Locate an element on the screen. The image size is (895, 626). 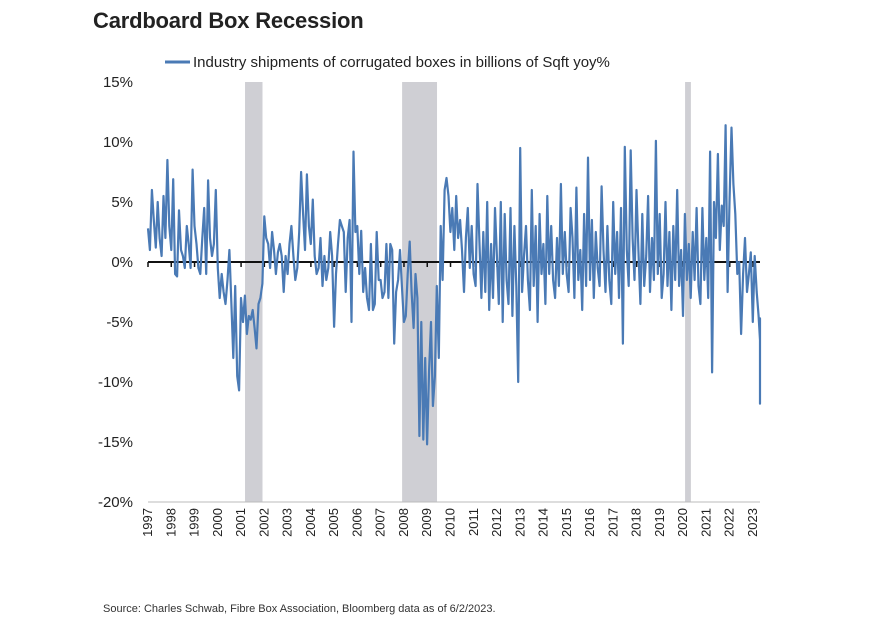
x-tick-label: 2011 is located at coordinates (473, 522).